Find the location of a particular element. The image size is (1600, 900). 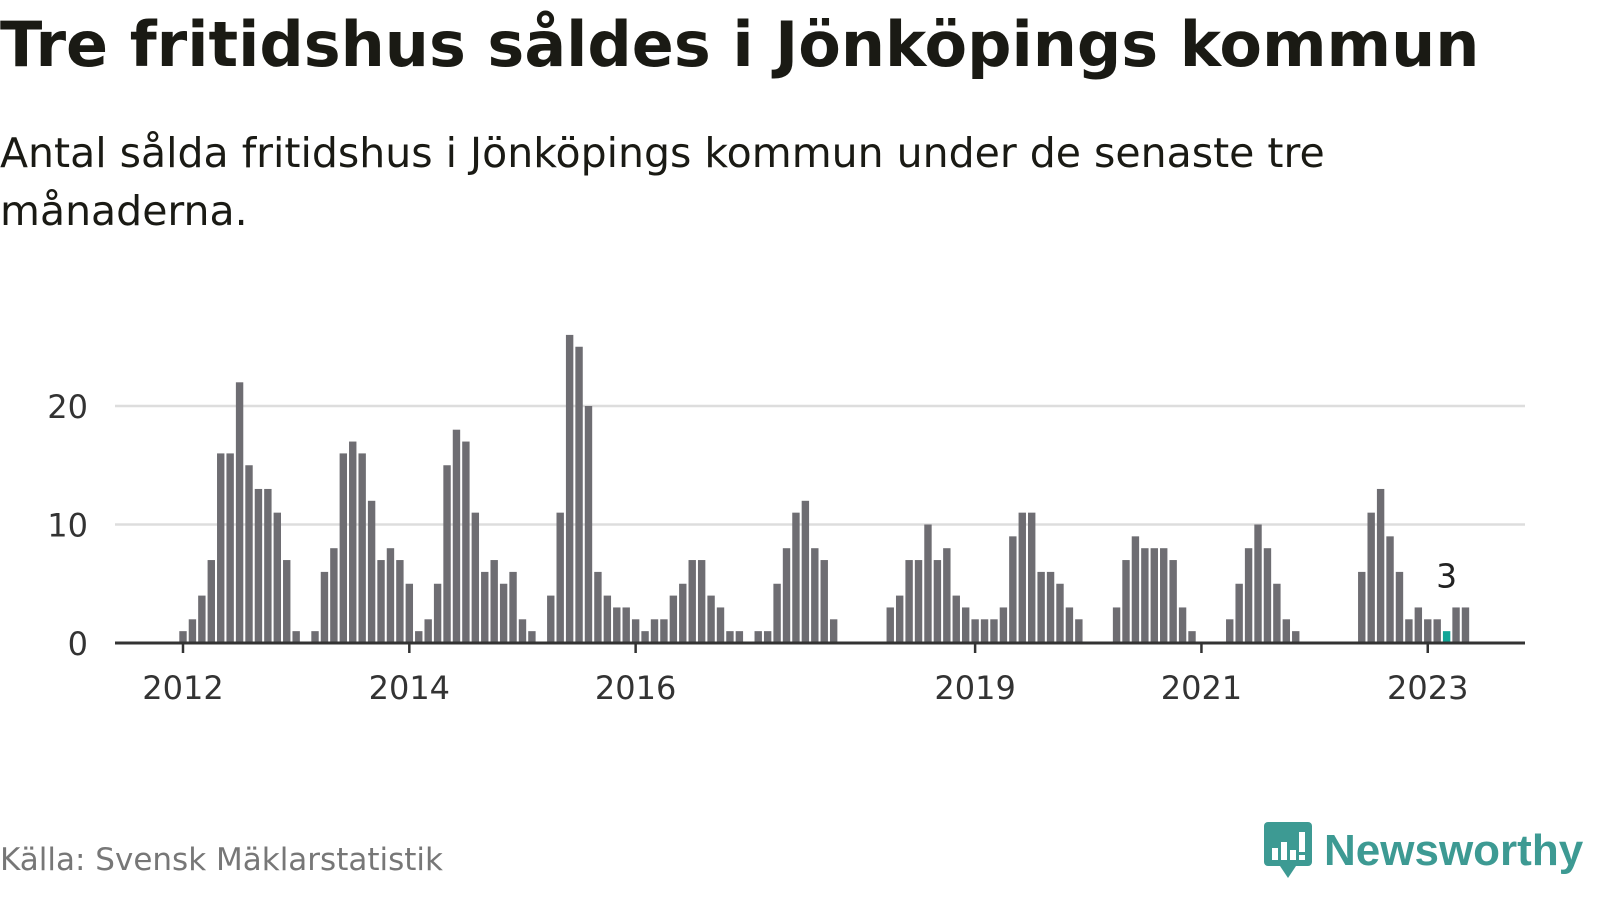

y-tick-label: 20 is located at coordinates (67, 407).